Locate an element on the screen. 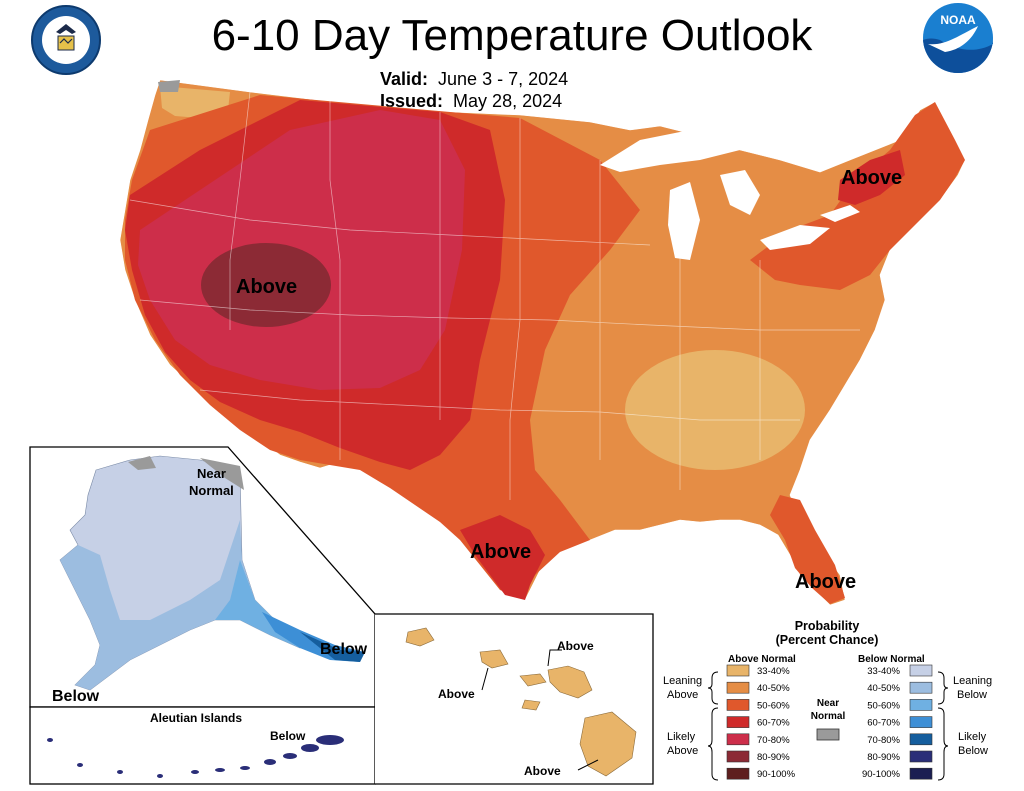 This screenshot has height=791, width=1024. legend-below-range-6: 90-100% is located at coordinates (881, 774).